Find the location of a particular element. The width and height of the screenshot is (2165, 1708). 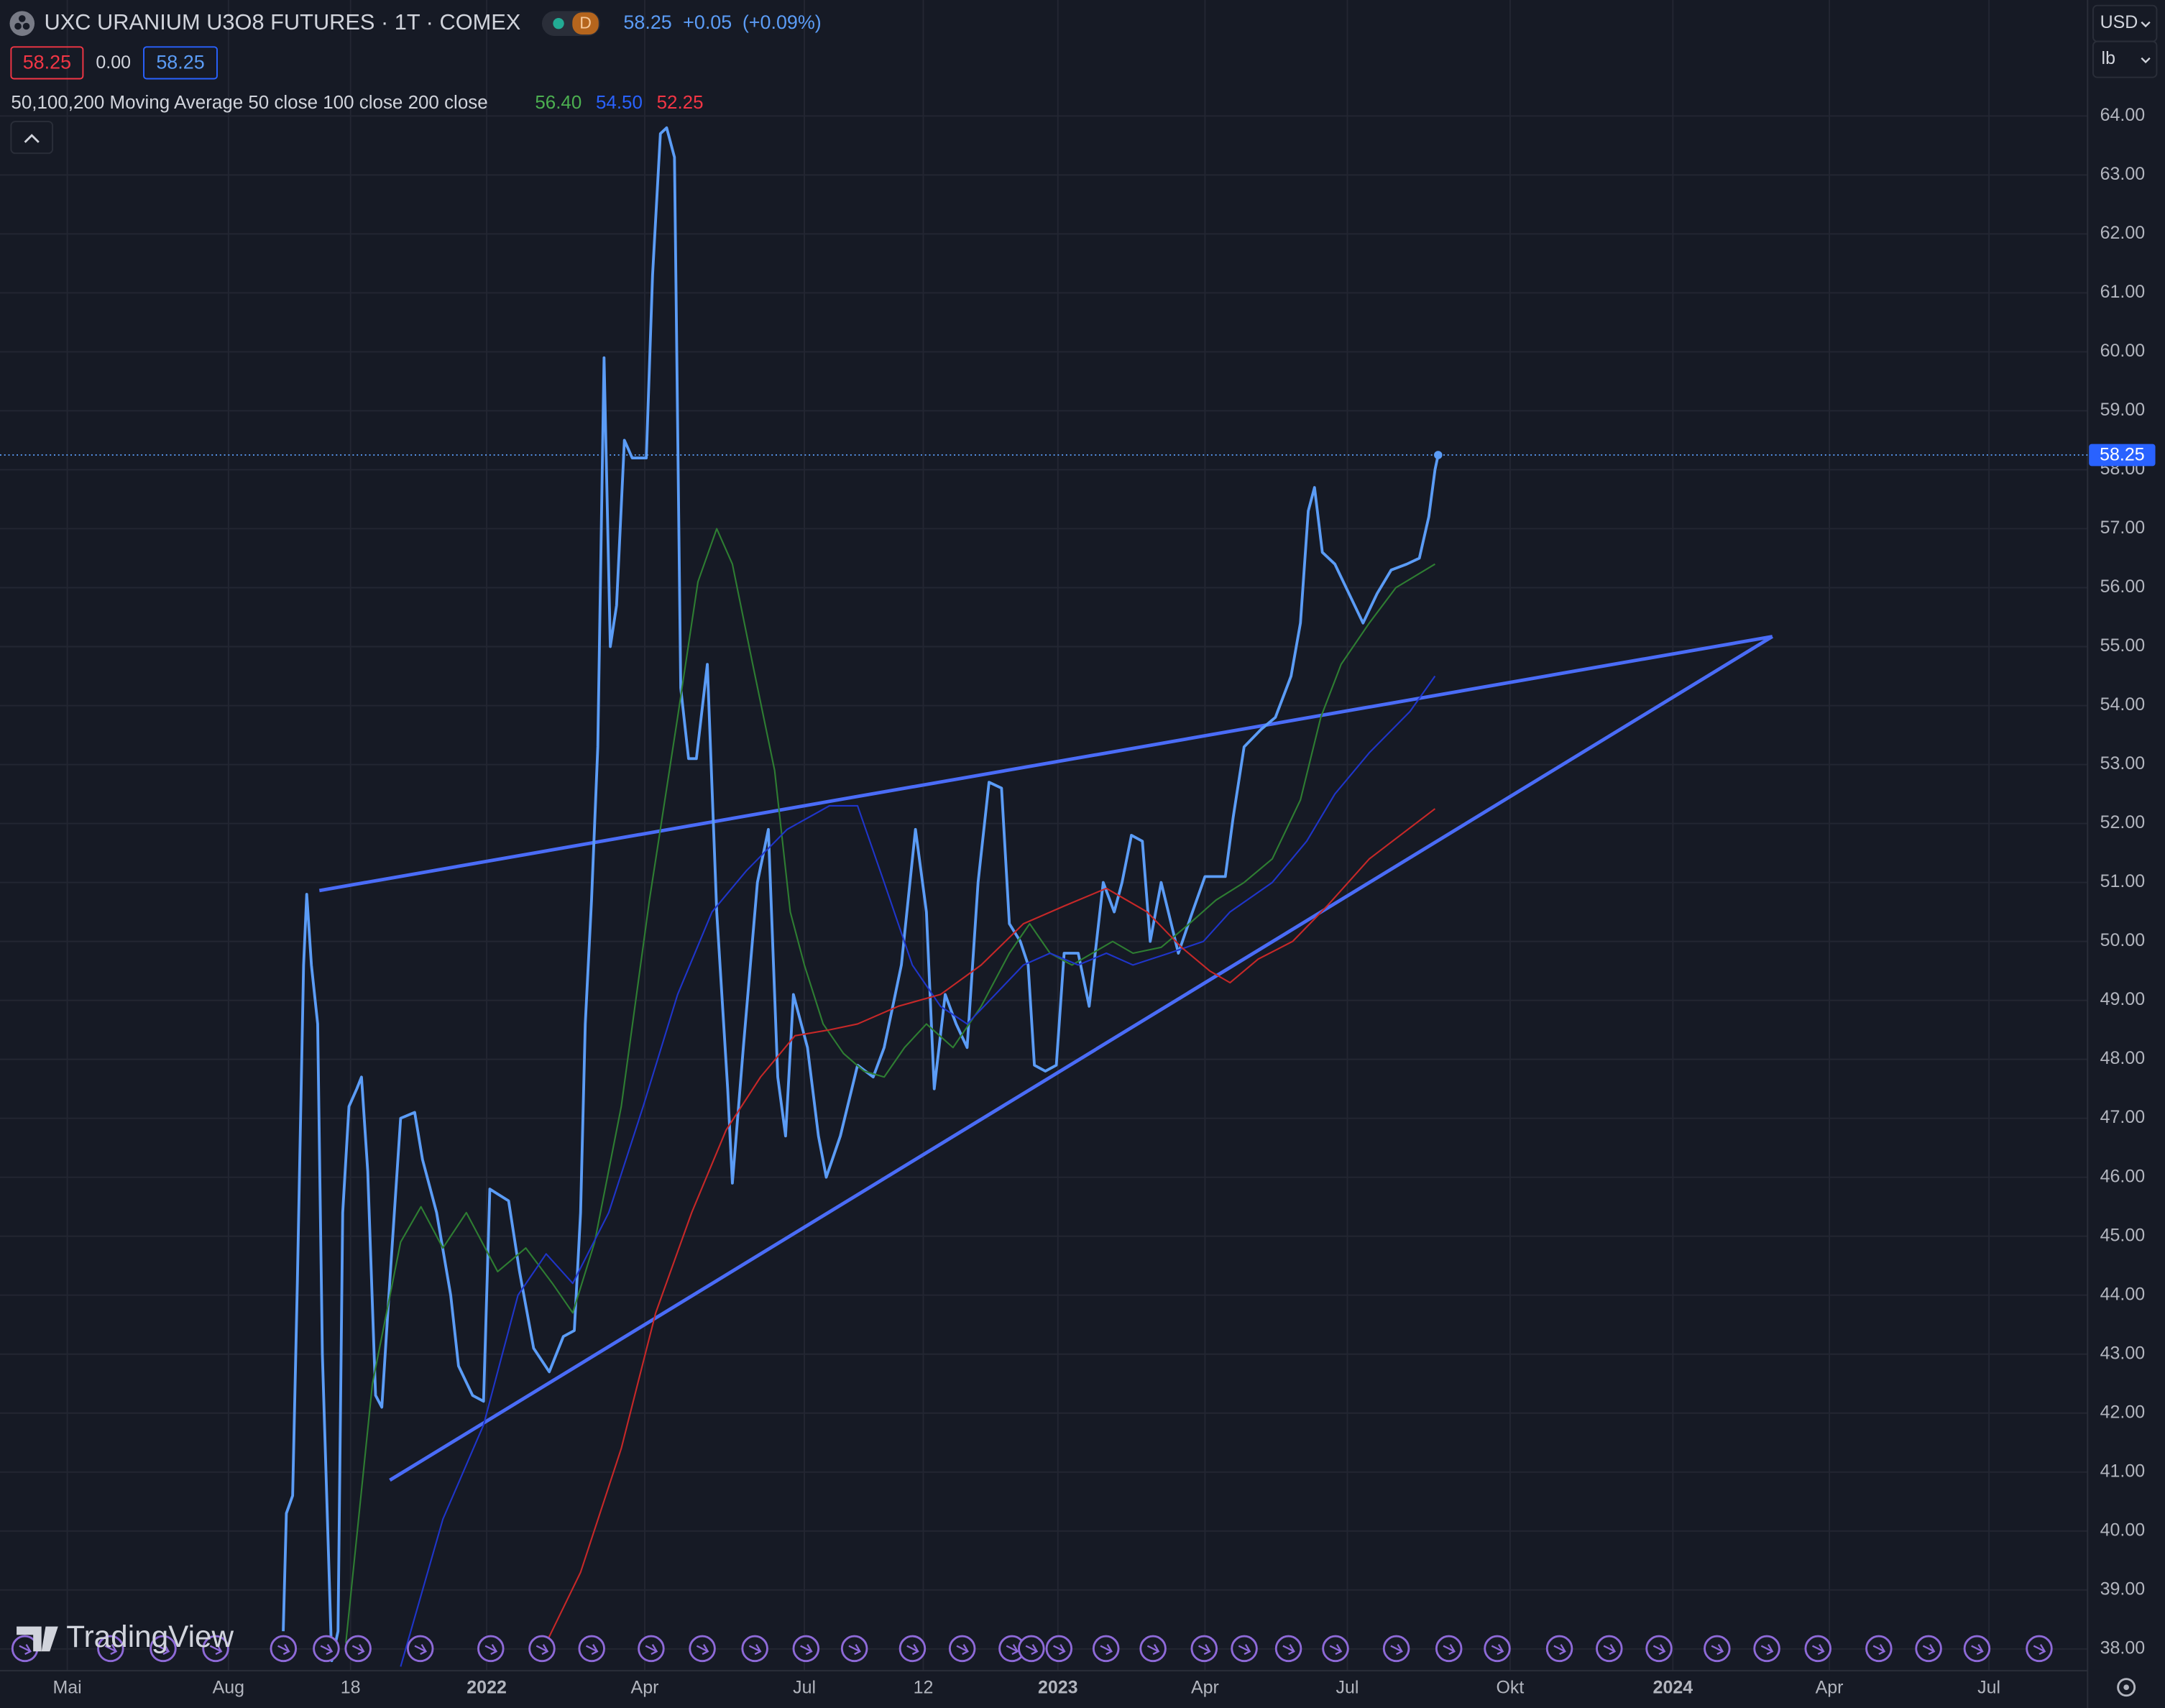

interval-badge: D is located at coordinates (585, 23).